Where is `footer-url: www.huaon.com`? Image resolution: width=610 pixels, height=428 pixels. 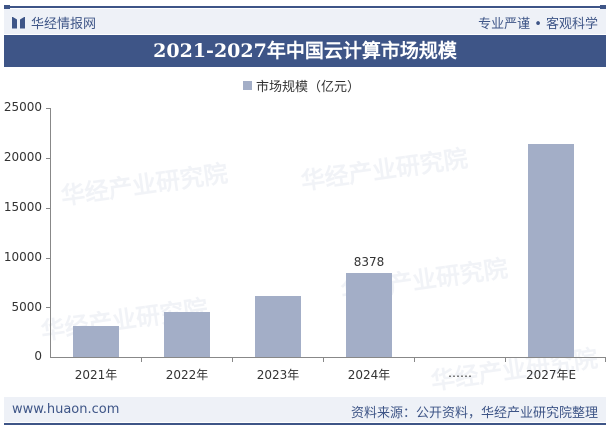
footer-url: www.huaon.com is located at coordinates (66, 409).